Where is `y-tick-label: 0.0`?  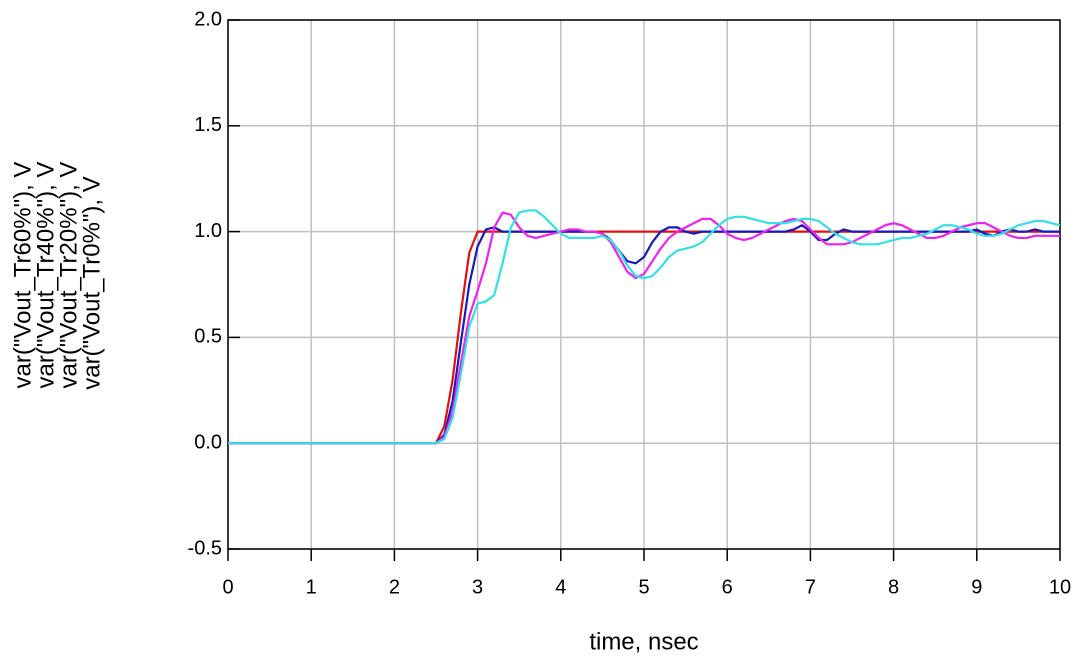 y-tick-label: 0.0 is located at coordinates (208, 442).